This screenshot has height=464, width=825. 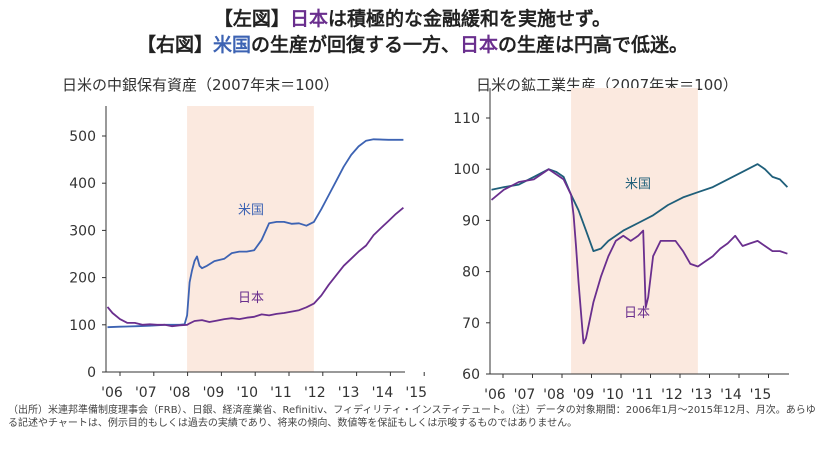 What do you see at coordinates (146, 393) in the screenshot?
I see `left-x-tick-label: '07` at bounding box center [146, 393].